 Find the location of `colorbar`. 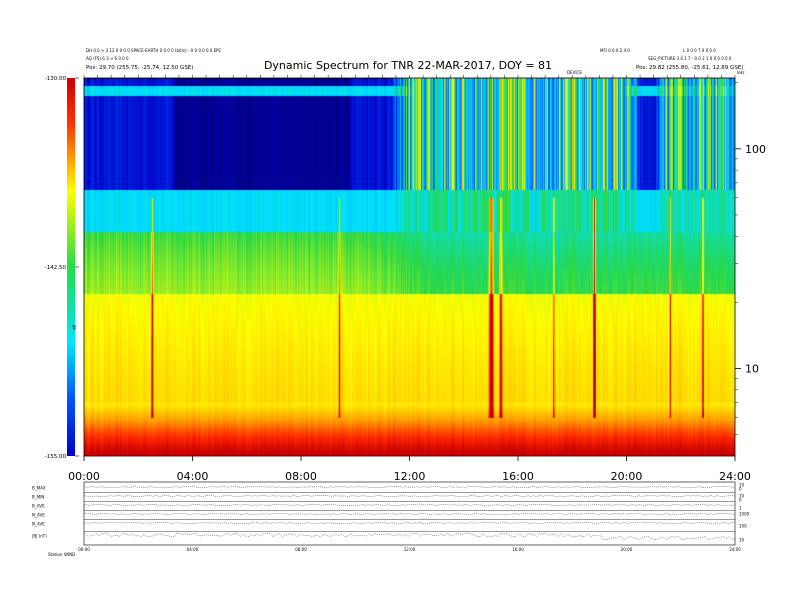

colorbar is located at coordinates (71, 267).